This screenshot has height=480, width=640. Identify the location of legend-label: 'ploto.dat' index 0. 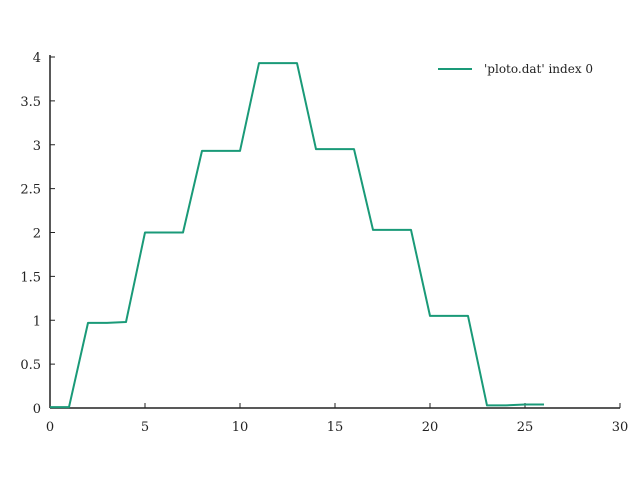
(538, 69).